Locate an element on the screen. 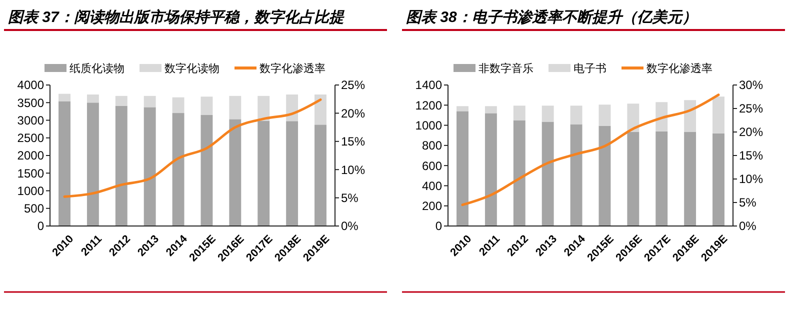 This screenshot has height=320, width=795. y-tick-label: 600 is located at coordinates (432, 165).